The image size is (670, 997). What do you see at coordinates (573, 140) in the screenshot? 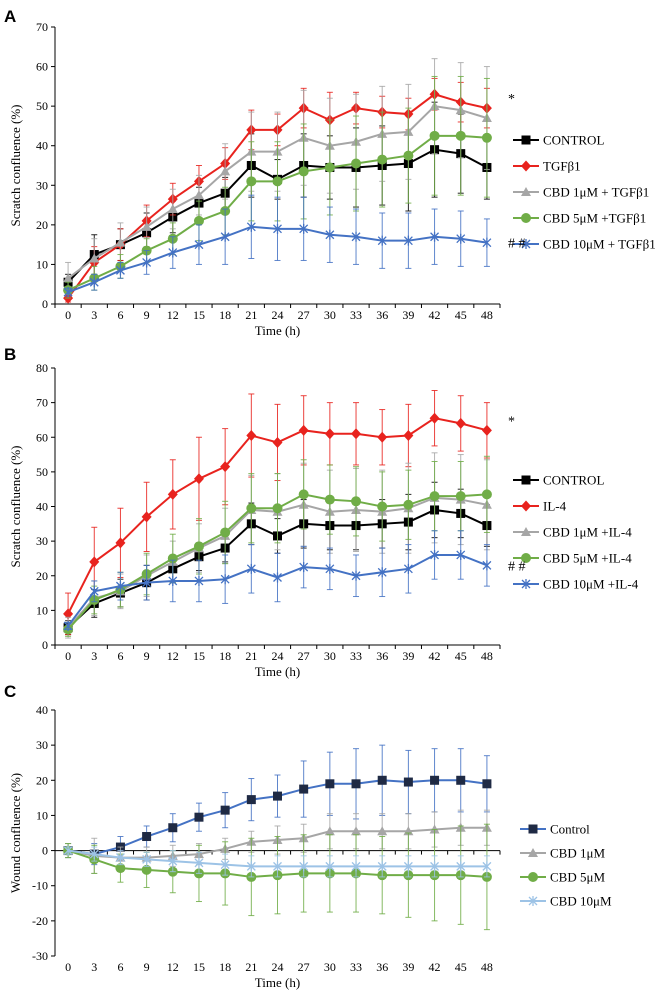
I see `legend-label: CONTROL` at bounding box center [573, 140].